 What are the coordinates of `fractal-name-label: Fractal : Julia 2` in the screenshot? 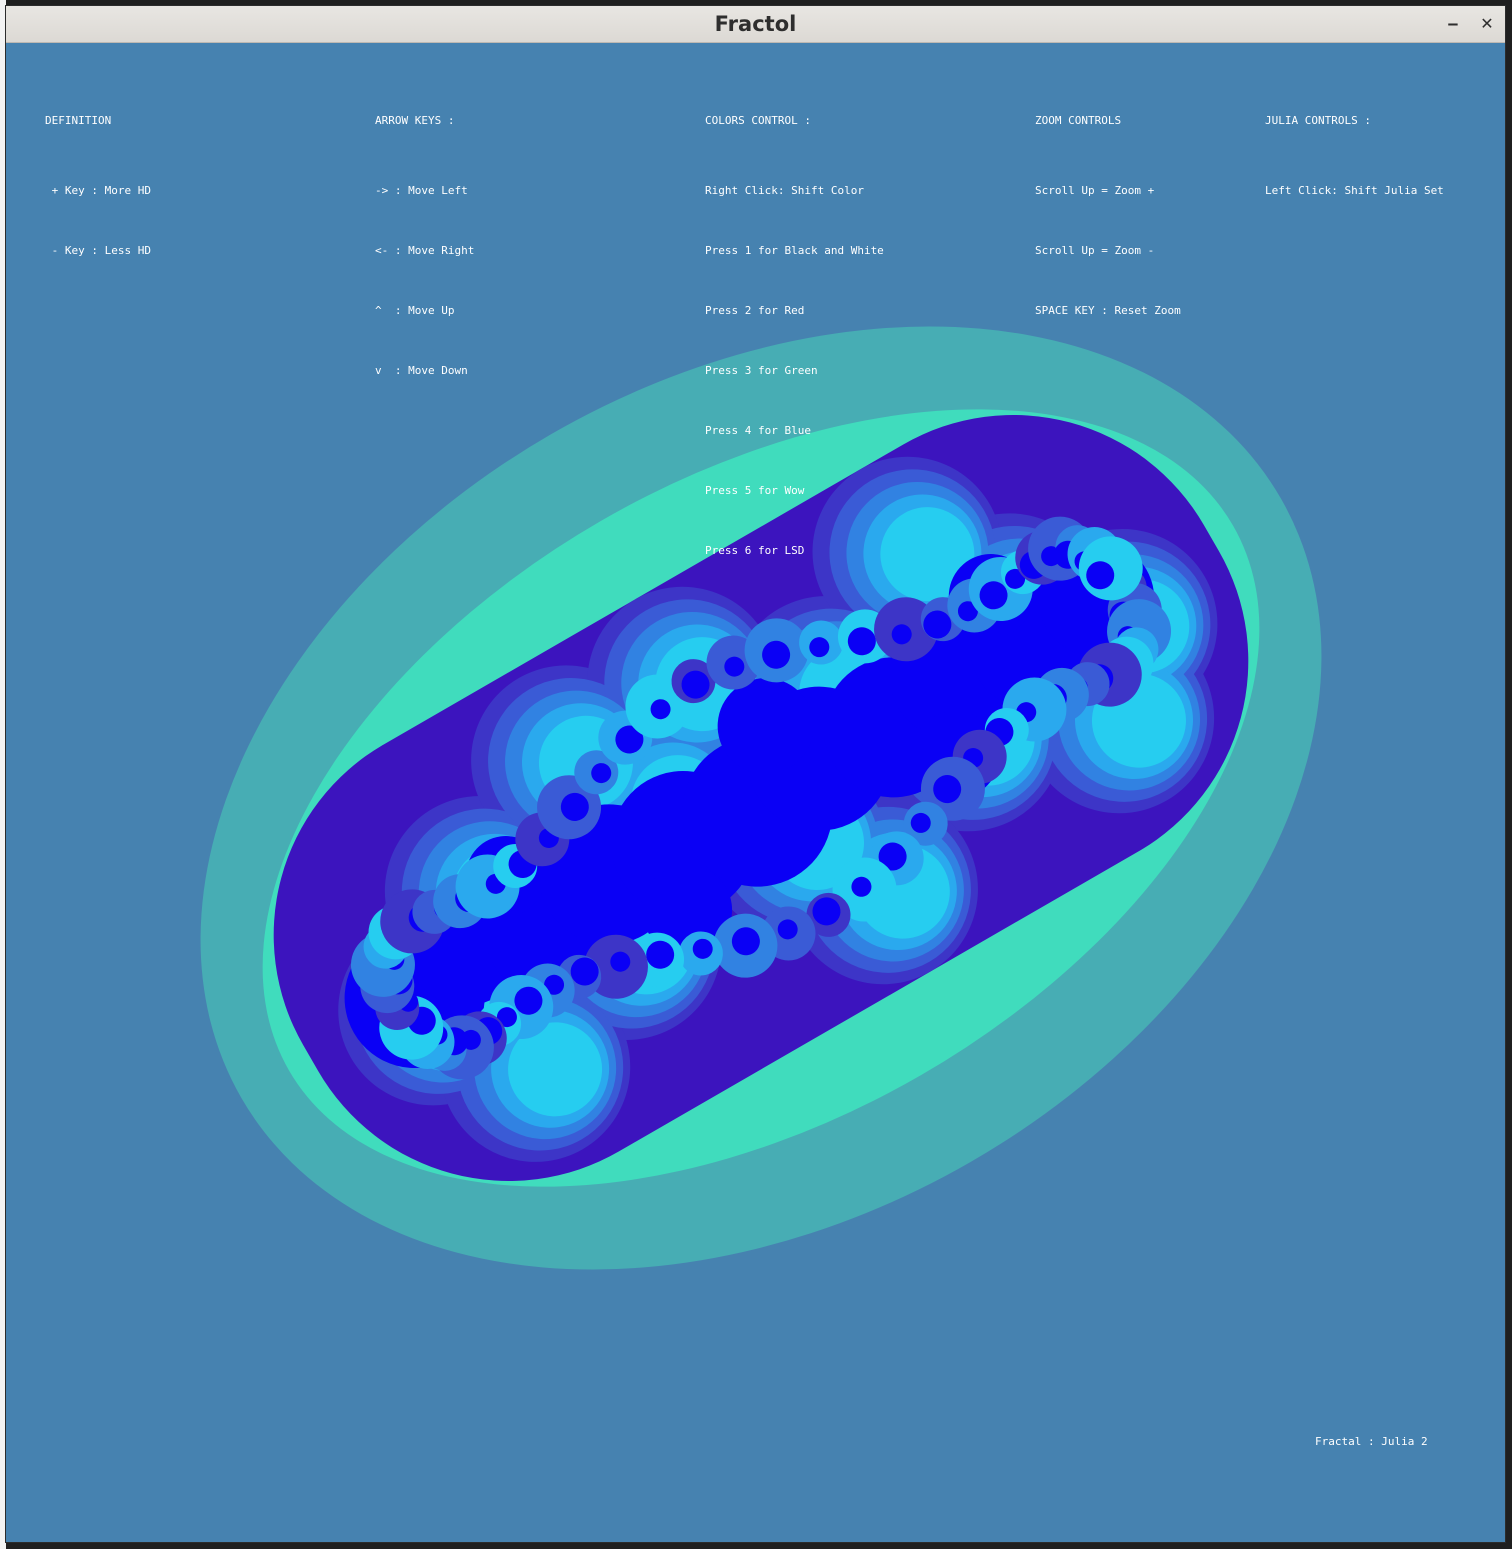 It's located at (1371, 1441).